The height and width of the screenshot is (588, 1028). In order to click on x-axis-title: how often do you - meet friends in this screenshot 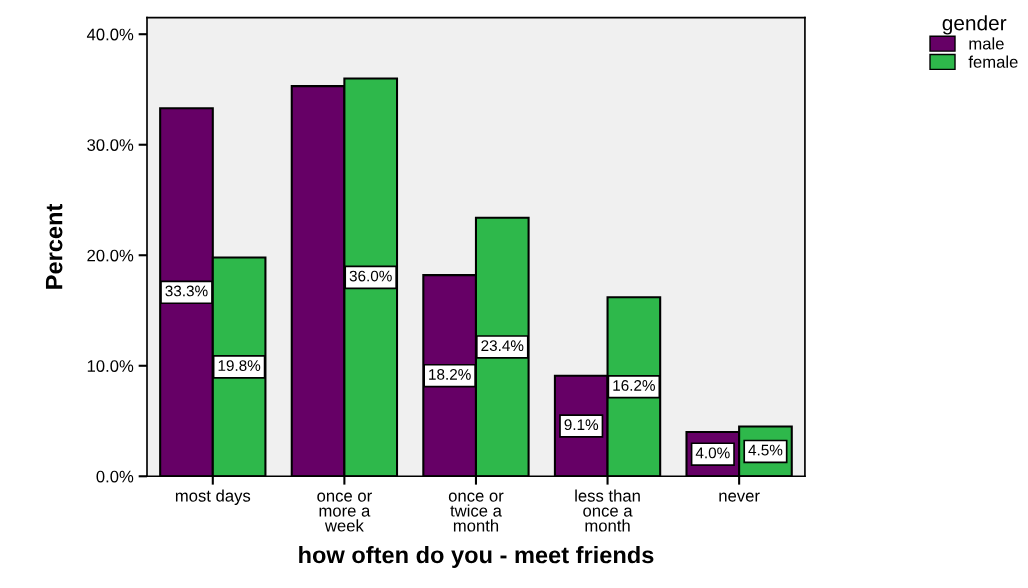, I will do `click(476, 556)`.